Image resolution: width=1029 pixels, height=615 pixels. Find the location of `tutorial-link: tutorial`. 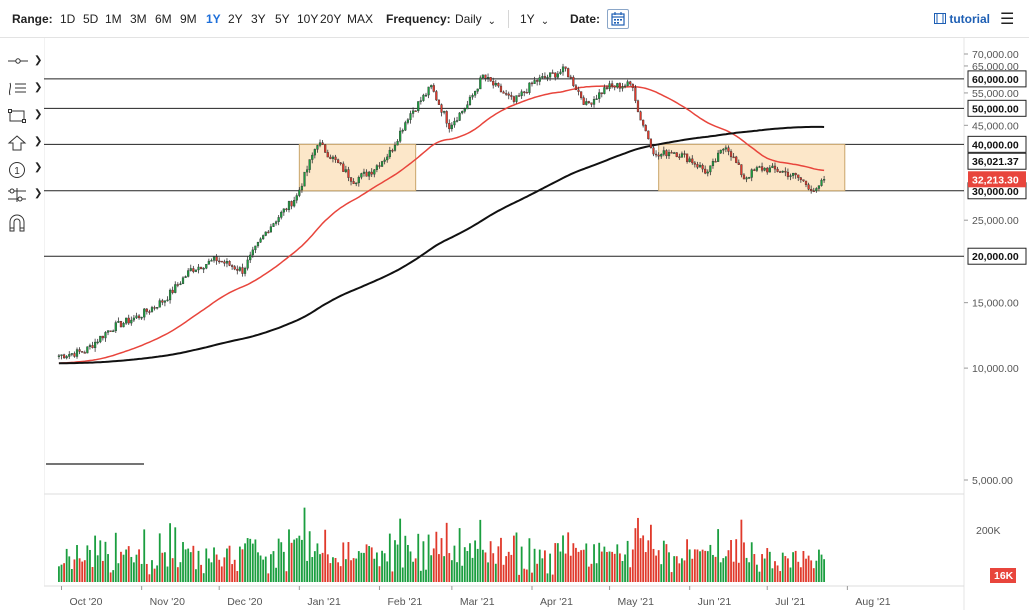

tutorial-link: tutorial is located at coordinates (962, 19).